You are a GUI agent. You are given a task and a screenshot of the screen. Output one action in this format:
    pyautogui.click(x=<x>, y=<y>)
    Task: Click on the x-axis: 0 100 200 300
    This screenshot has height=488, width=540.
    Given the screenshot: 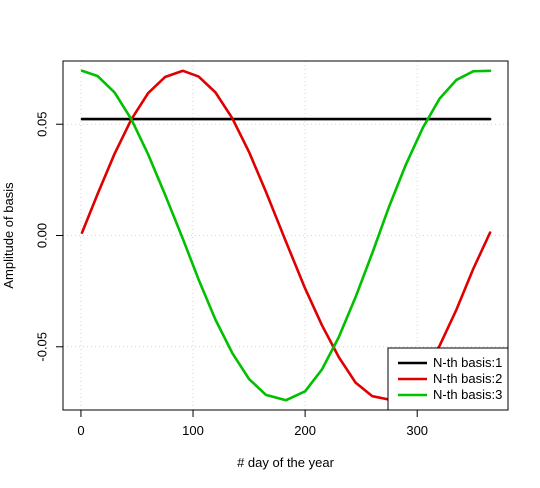 What is the action you would take?
    pyautogui.click(x=252, y=423)
    